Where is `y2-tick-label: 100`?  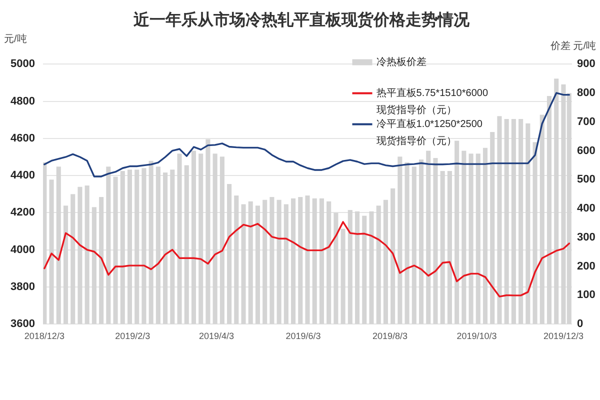 y2-tick-label: 100 is located at coordinates (586, 295).